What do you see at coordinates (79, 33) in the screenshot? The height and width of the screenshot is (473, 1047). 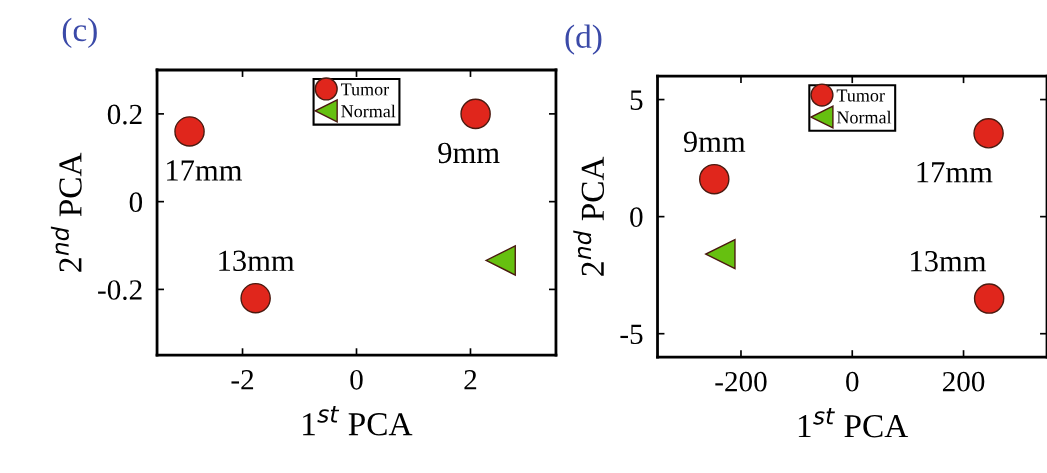 I see `chart-title: (c)` at bounding box center [79, 33].